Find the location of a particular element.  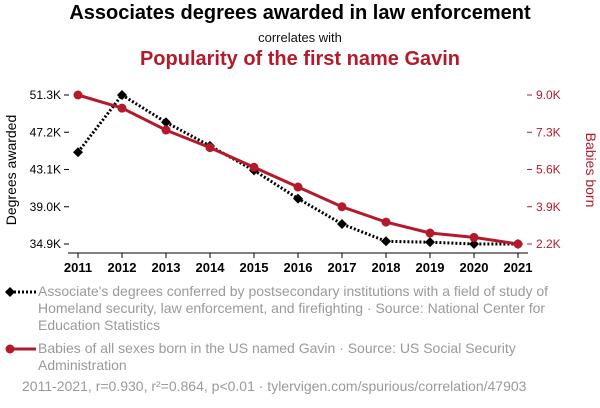

left-tick-label: 39.0K is located at coordinates (45, 207).